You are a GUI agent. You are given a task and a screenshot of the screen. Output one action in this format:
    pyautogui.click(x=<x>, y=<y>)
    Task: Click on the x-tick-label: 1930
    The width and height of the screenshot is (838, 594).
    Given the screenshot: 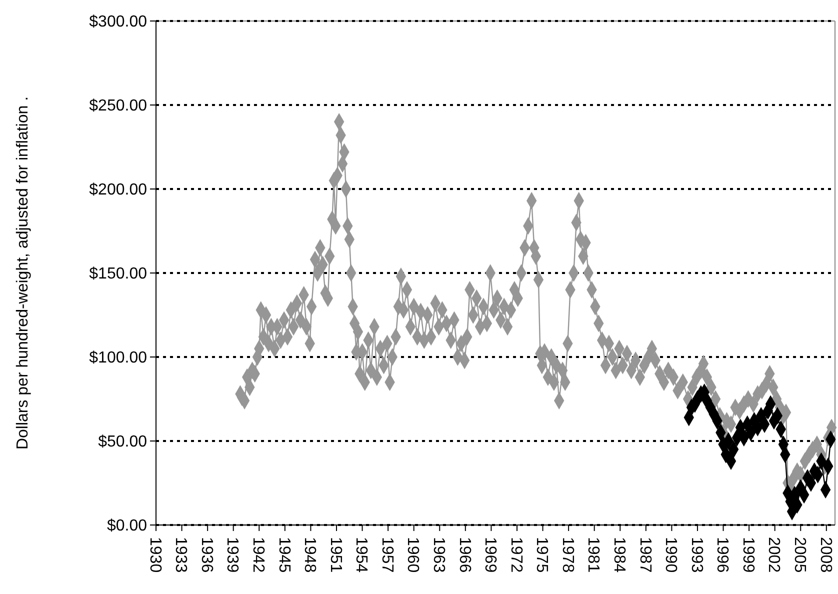 What is the action you would take?
    pyautogui.click(x=155, y=555)
    